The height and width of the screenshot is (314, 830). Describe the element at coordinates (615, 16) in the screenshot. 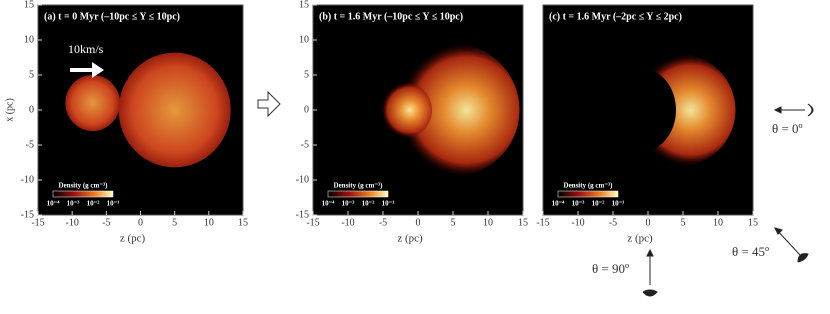

I see `panel-title: (c) t = 1.6 Myr (–2pc ≤ Y ≤ 2pc)` at that location.